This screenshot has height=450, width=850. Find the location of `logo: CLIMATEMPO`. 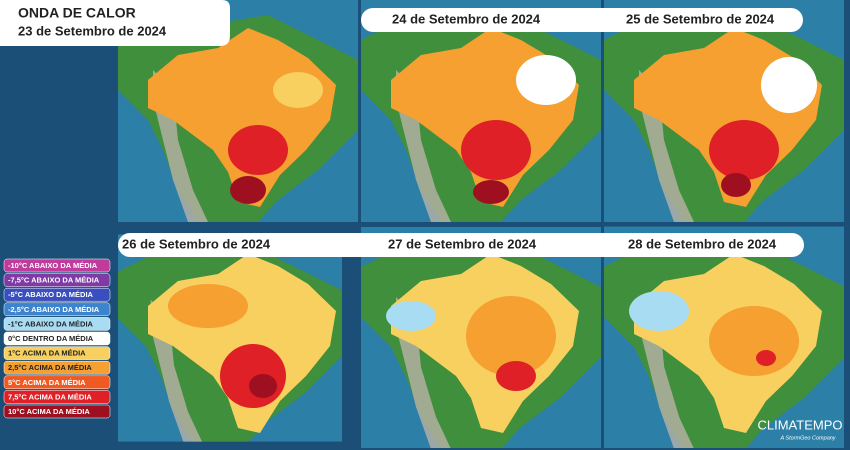

logo: CLIMATEMPO is located at coordinates (800, 424).